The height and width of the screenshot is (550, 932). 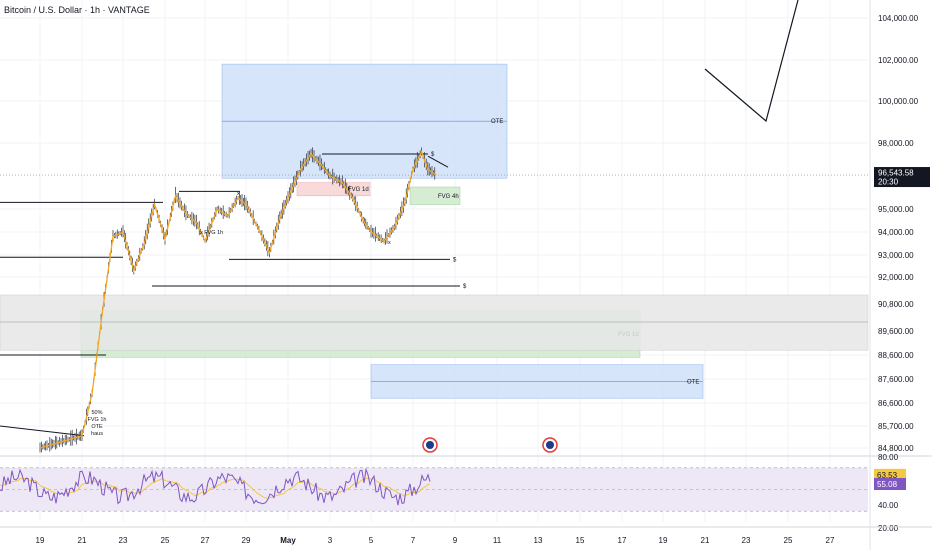 I want to click on rsi-ma-value: 63.53, so click(x=887, y=475).